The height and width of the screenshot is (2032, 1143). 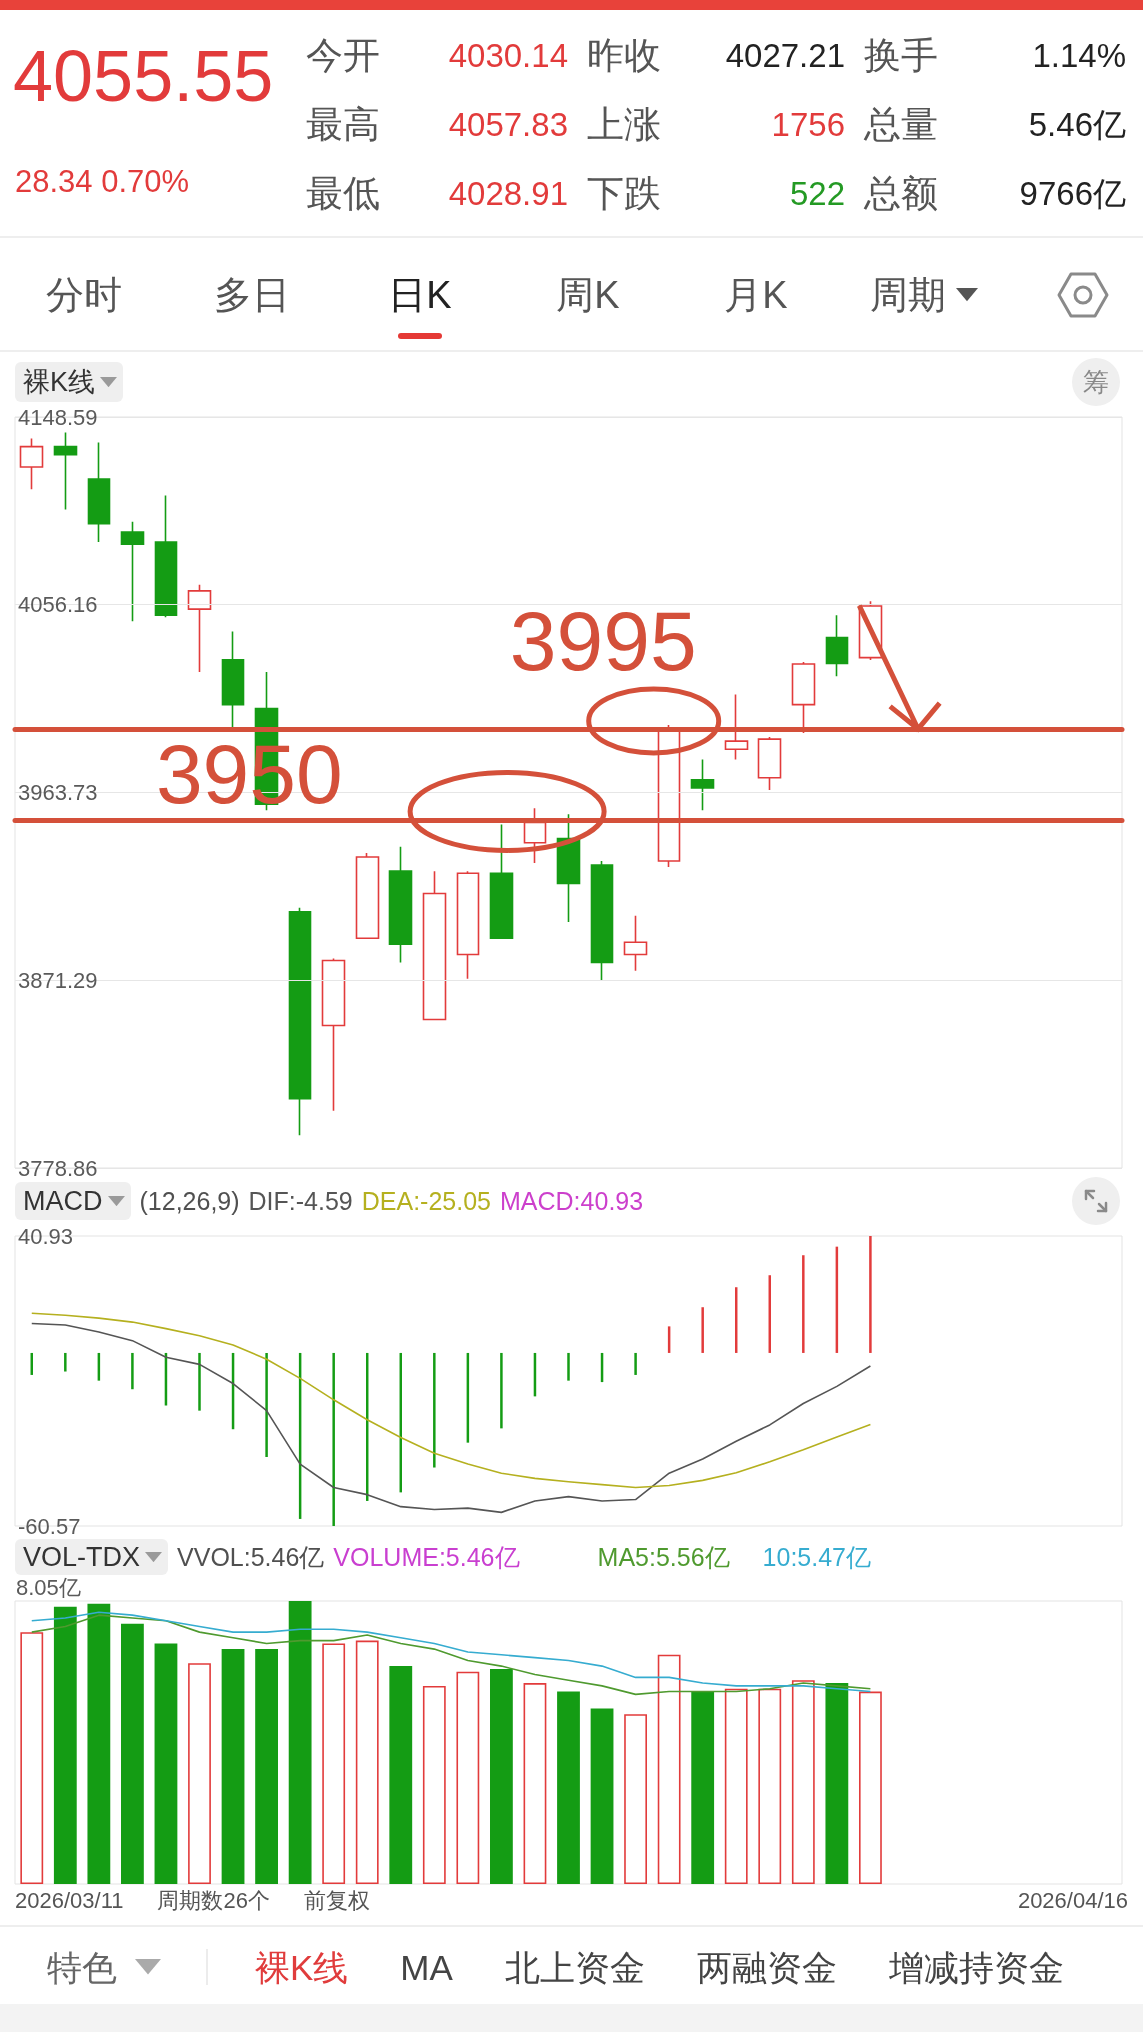 I want to click on text: 9766亿, so click(x=1072, y=193).